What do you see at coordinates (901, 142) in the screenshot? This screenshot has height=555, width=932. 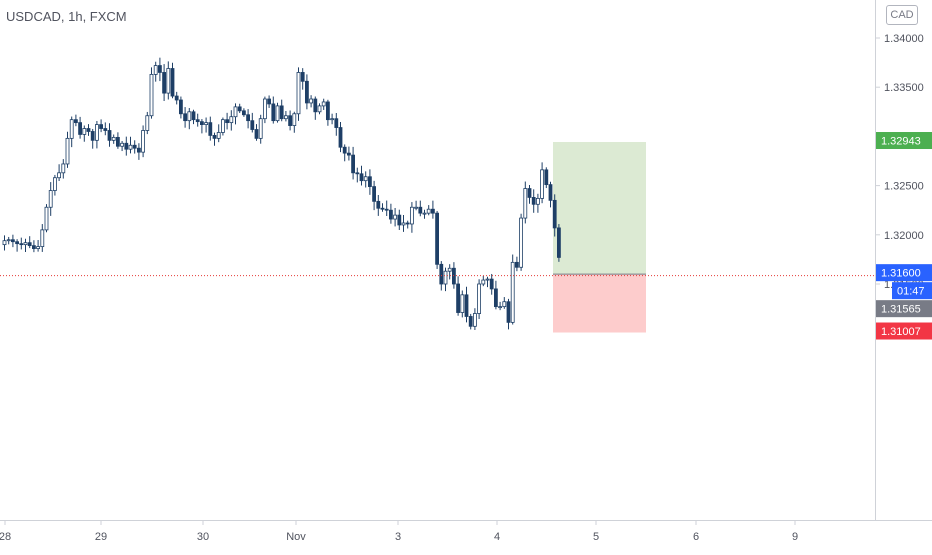 I see `svg-text: 1.32943` at bounding box center [901, 142].